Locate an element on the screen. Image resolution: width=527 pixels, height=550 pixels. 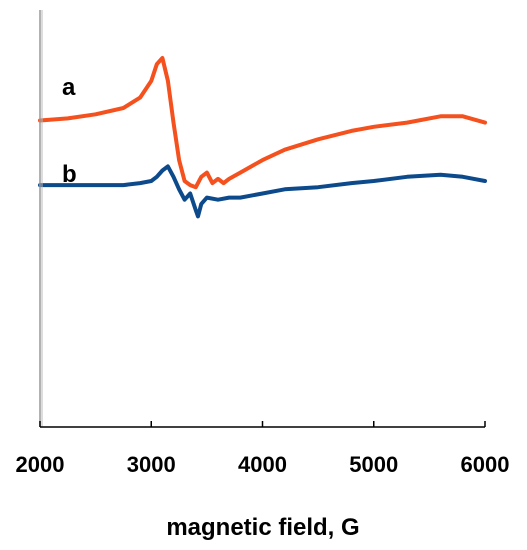
x-axis-title: magnetic field, G is located at coordinates (262, 527).